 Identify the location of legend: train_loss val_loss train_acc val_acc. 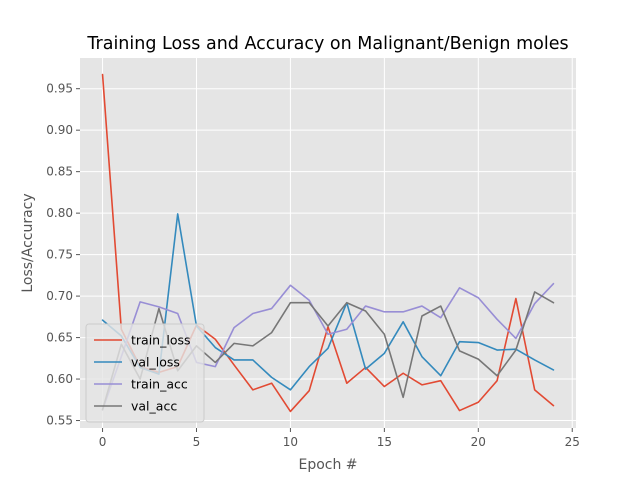
(145, 373).